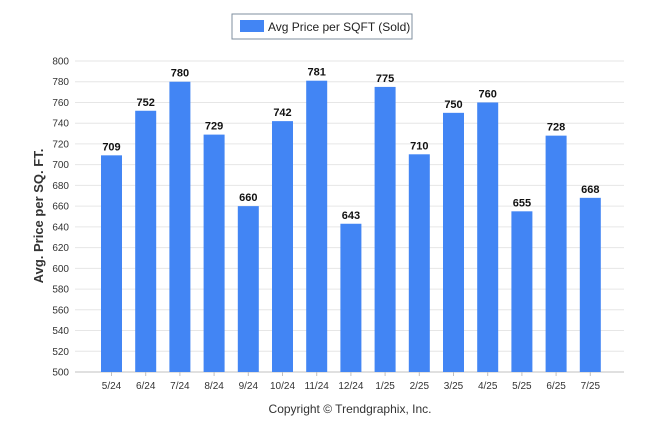  What do you see at coordinates (180, 386) in the screenshot?
I see `x-tick-label: 7/24` at bounding box center [180, 386].